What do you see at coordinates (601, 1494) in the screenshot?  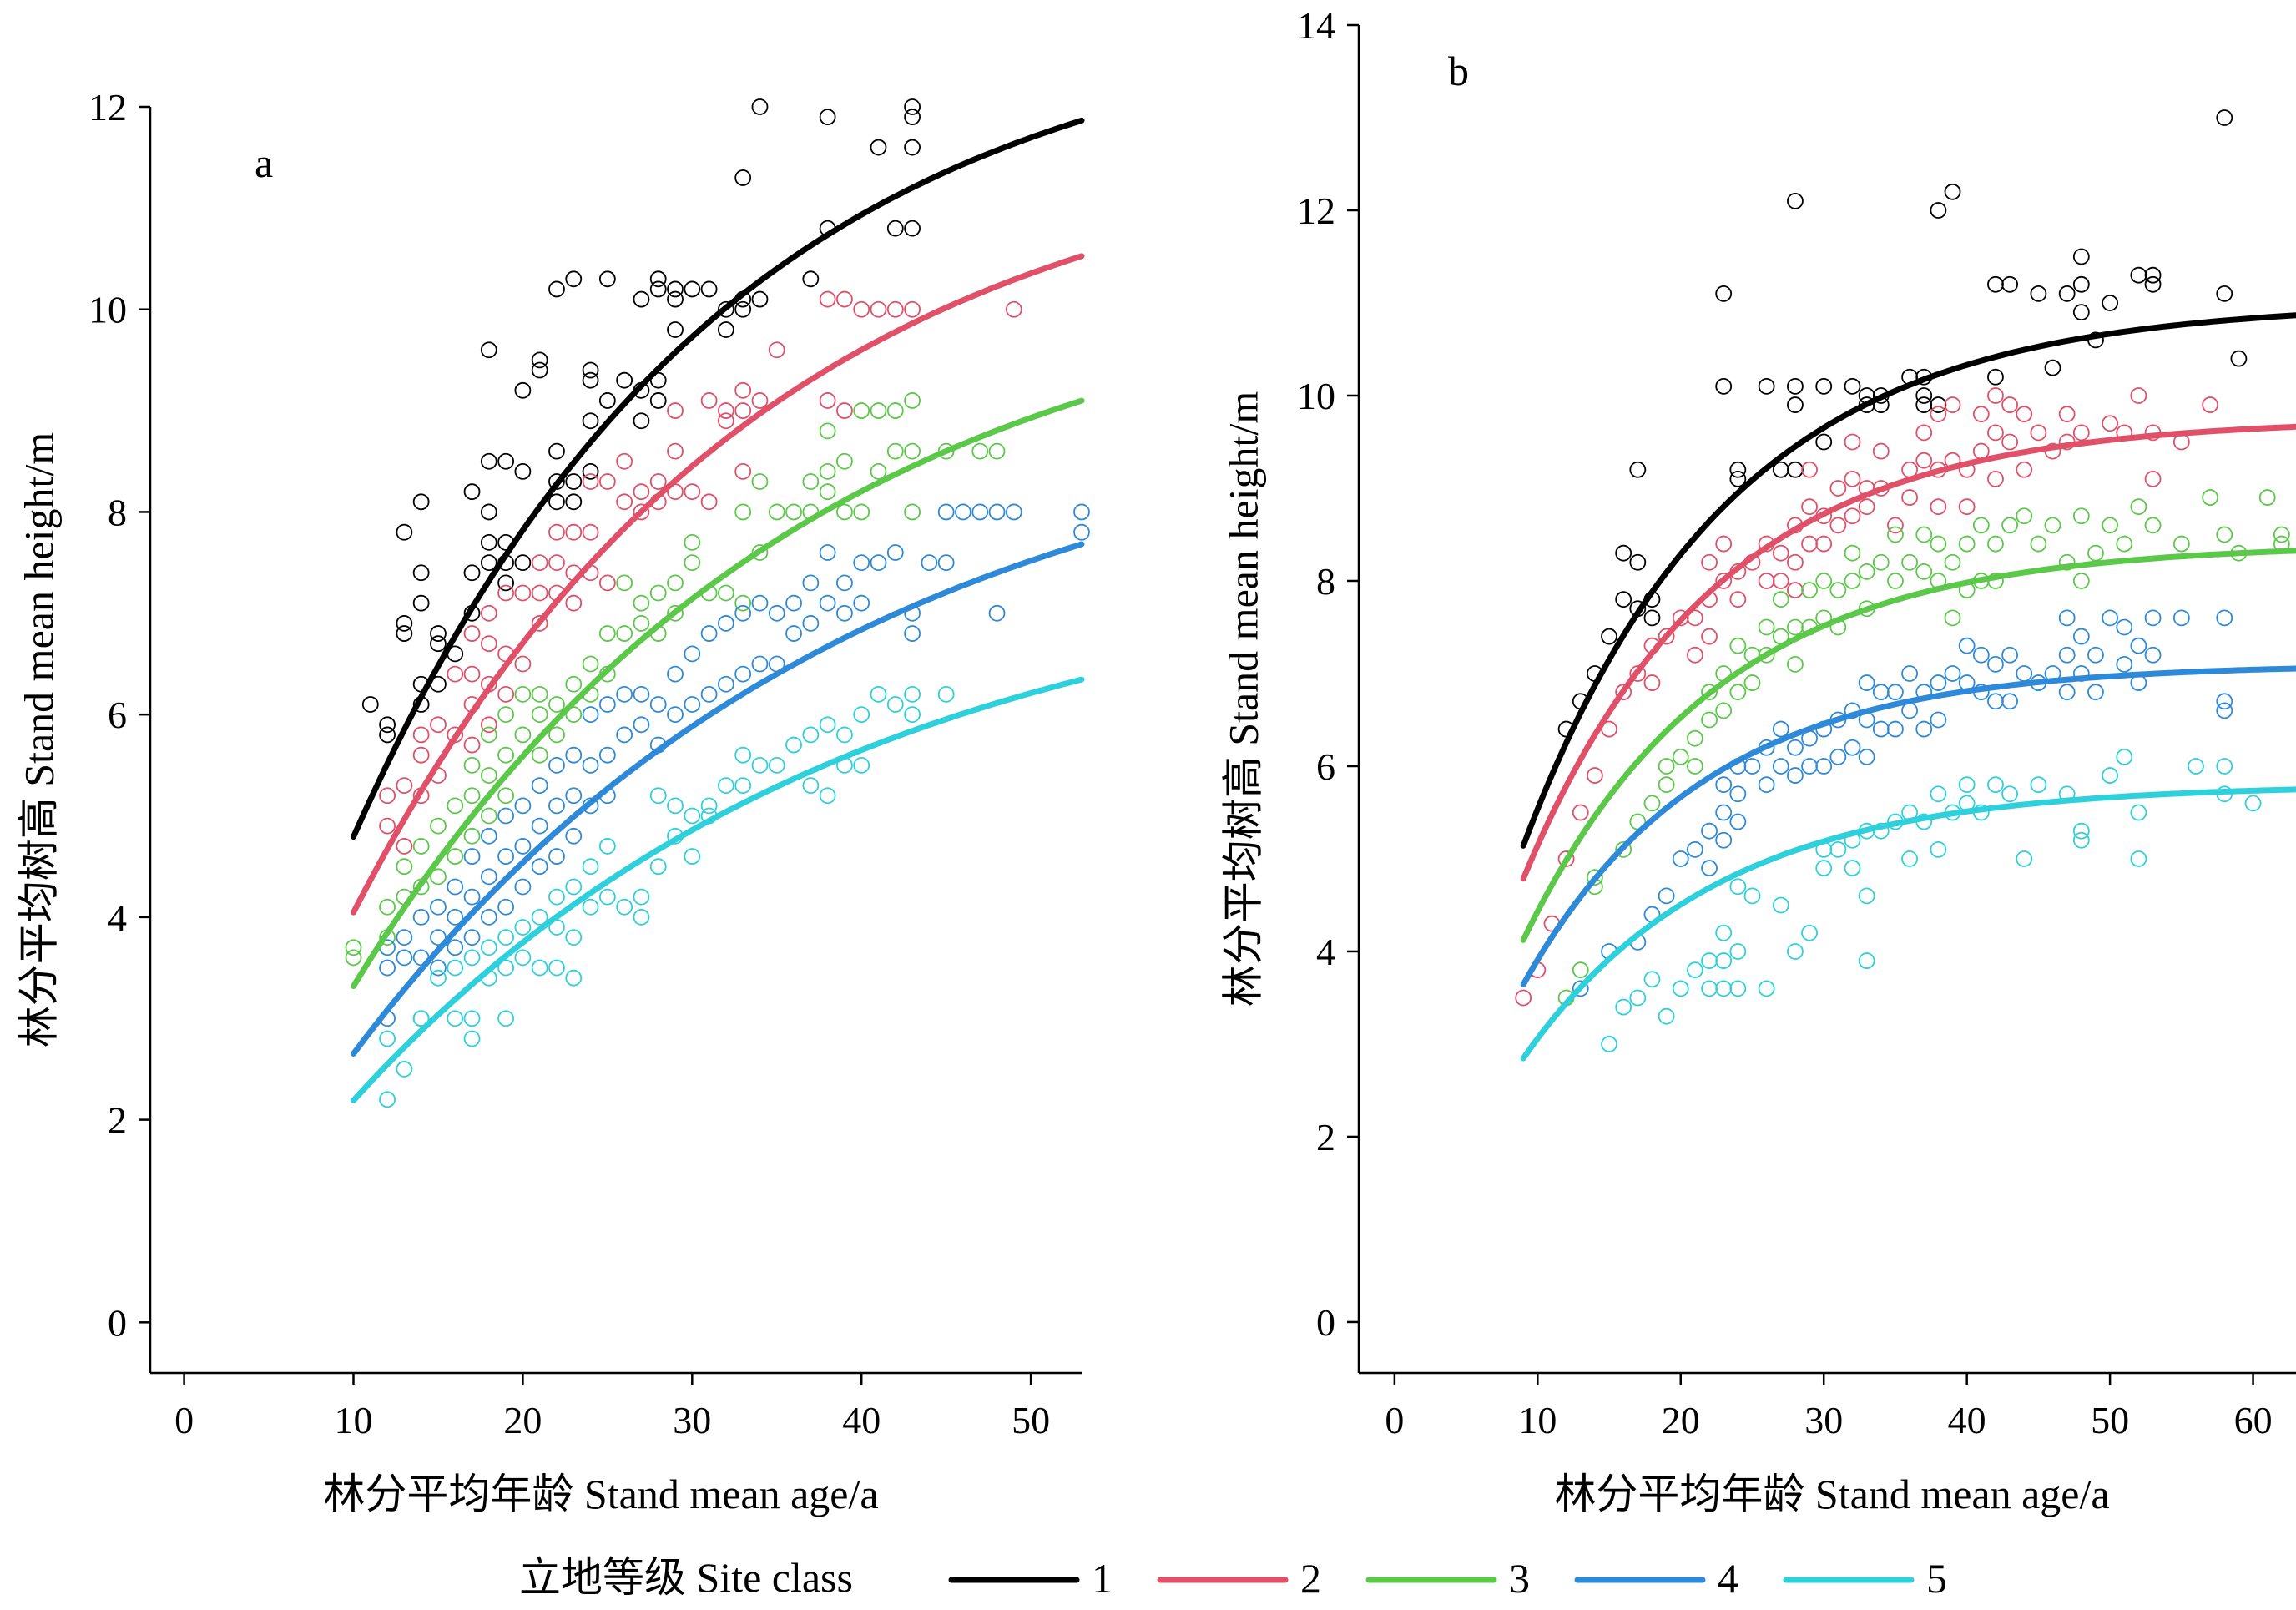 I see `x-axis-title: 林分平均年龄 Stand mean age/a` at bounding box center [601, 1494].